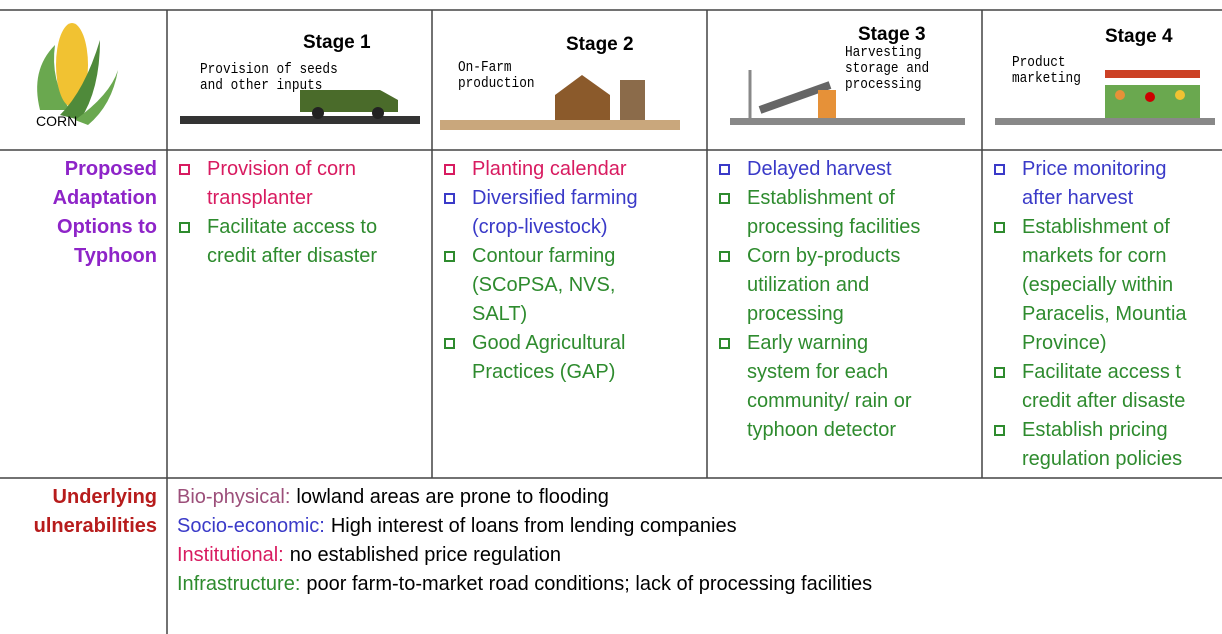 The image size is (1222, 634). I want to click on category: Institutional:, so click(230, 555).